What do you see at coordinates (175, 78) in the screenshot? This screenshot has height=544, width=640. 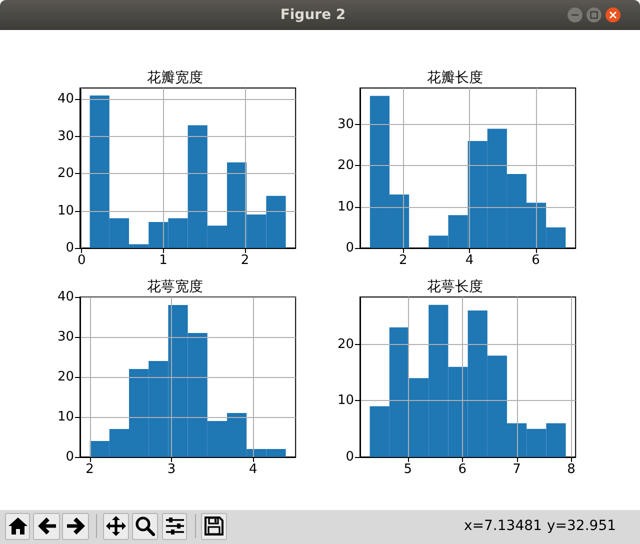 I see `chart-title: 花瓣宽度` at bounding box center [175, 78].